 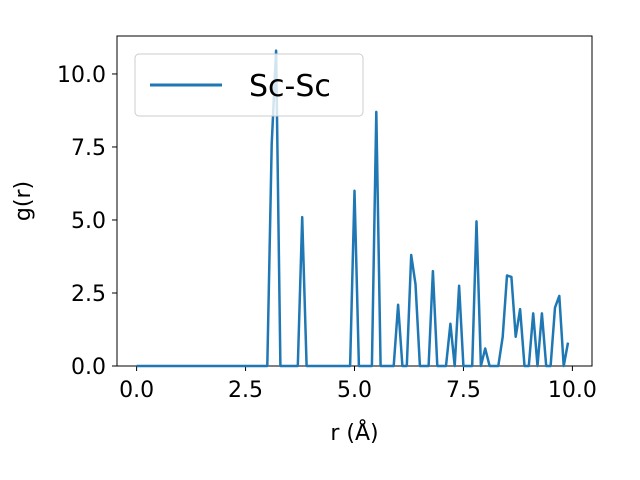 I want to click on y-tick-label: 0.0, so click(x=88, y=367).